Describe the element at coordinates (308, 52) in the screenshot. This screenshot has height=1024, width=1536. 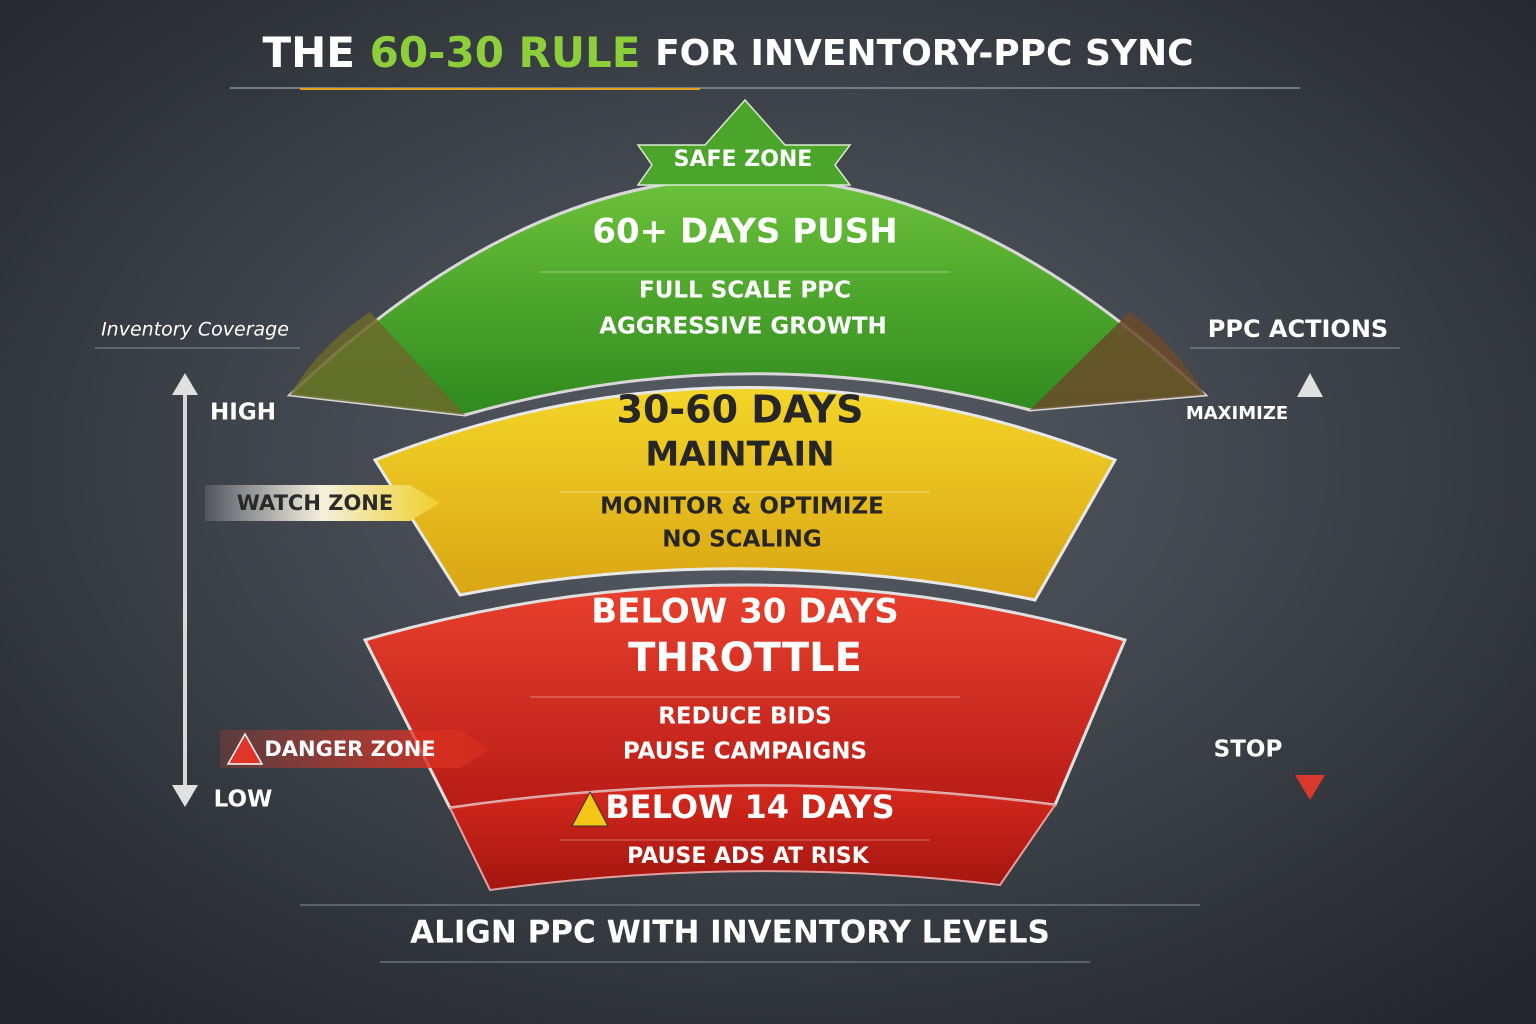
I see `title-prefix: THE` at that location.